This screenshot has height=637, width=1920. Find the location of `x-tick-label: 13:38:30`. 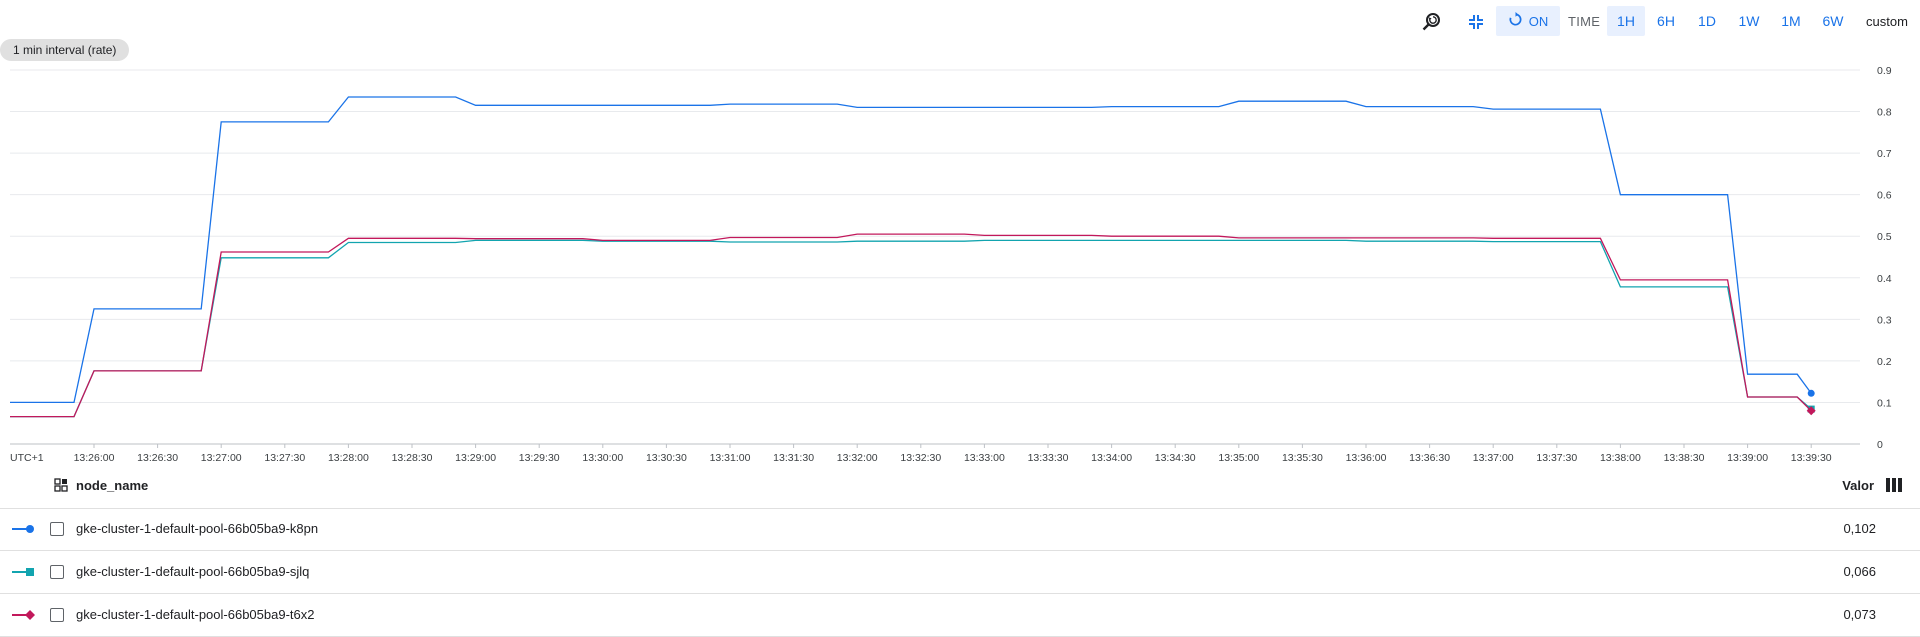

x-tick-label: 13:38:30 is located at coordinates (1684, 458).